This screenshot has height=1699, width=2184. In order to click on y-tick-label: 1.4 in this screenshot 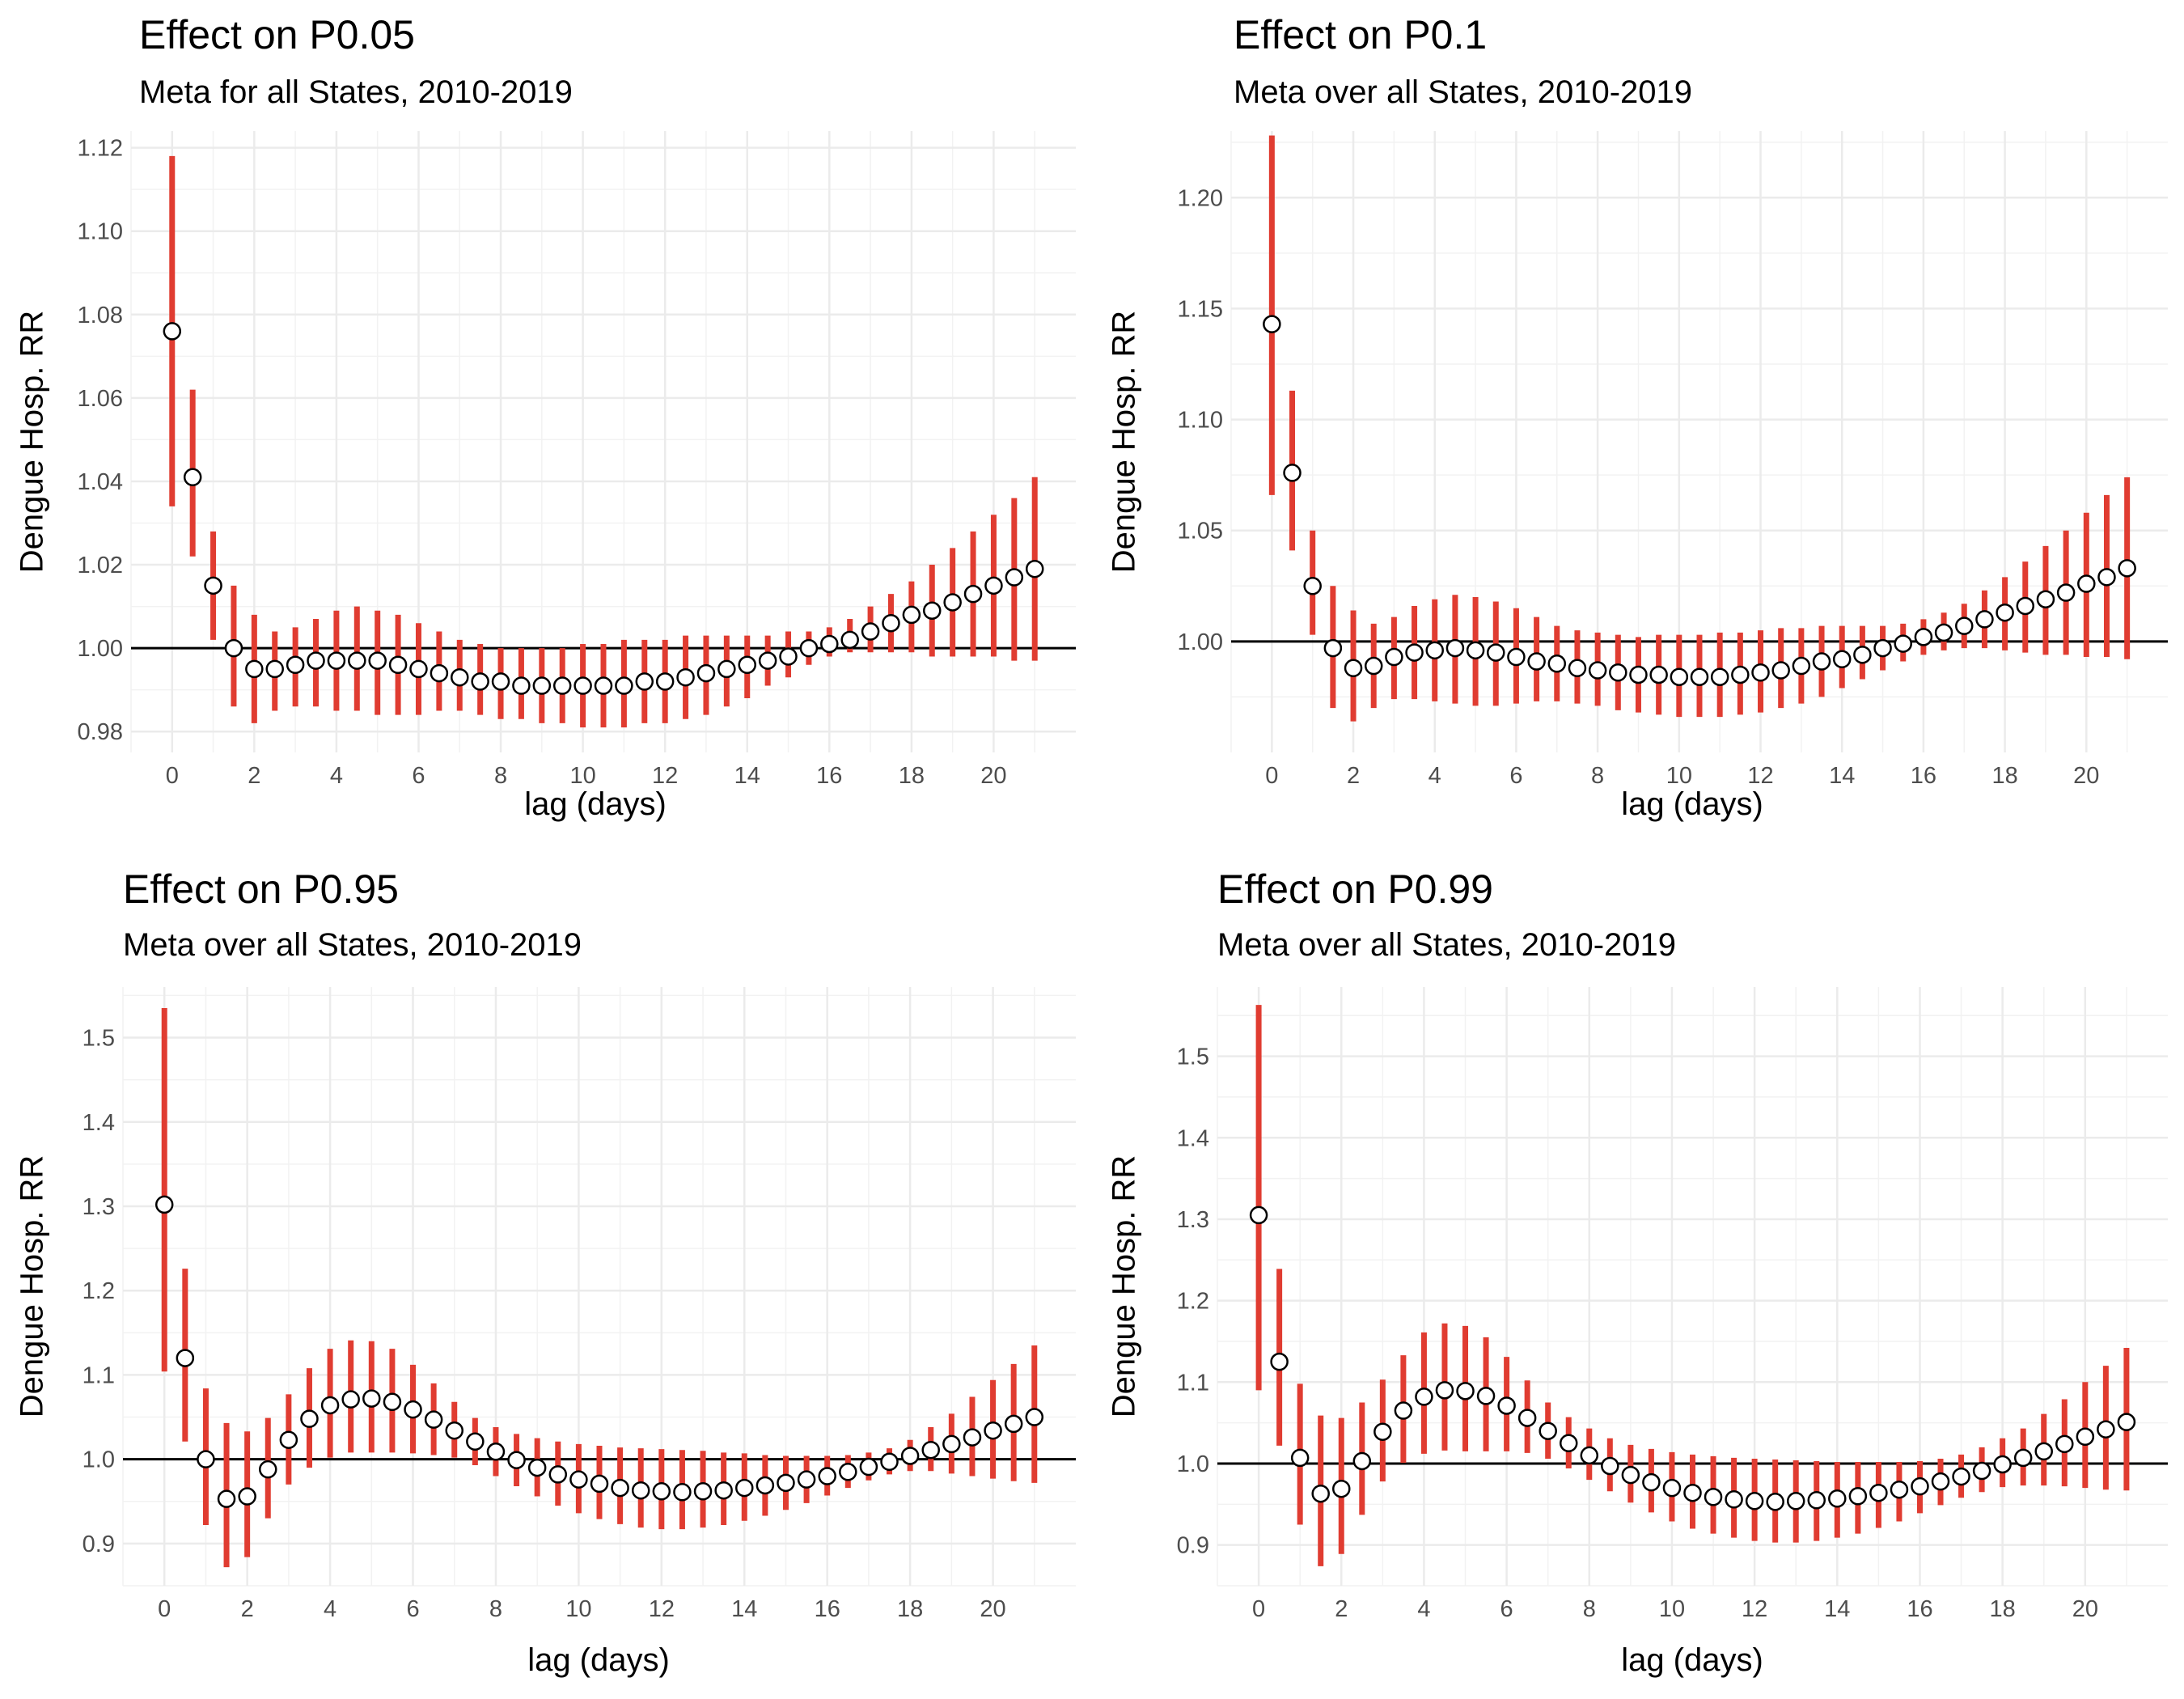, I will do `click(99, 1123)`.